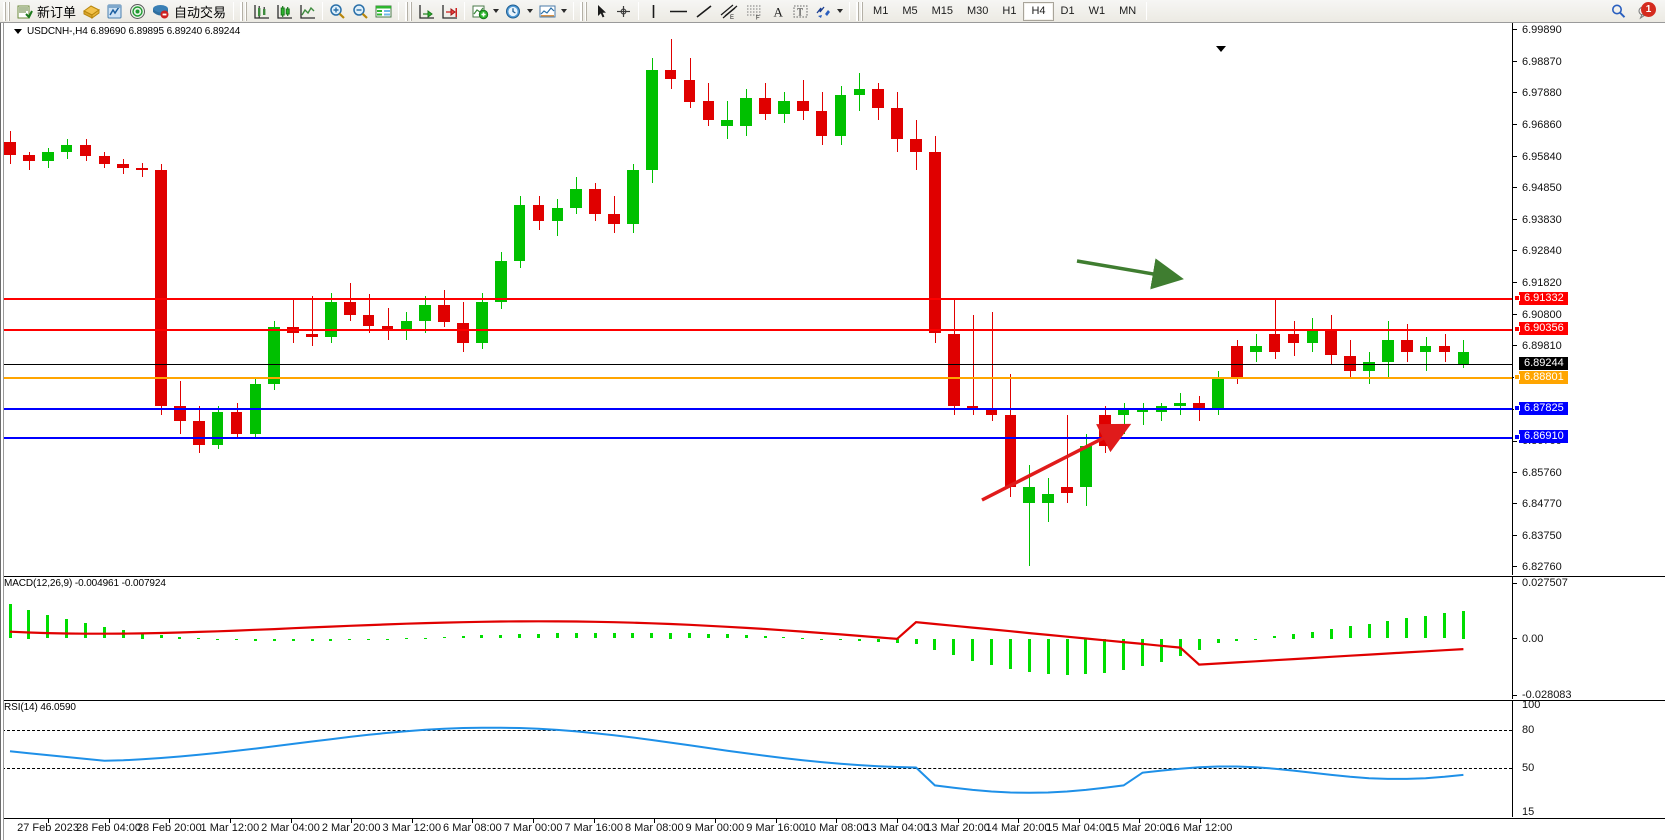  What do you see at coordinates (978, 11) in the screenshot?
I see `timeframe-m30: M30` at bounding box center [978, 11].